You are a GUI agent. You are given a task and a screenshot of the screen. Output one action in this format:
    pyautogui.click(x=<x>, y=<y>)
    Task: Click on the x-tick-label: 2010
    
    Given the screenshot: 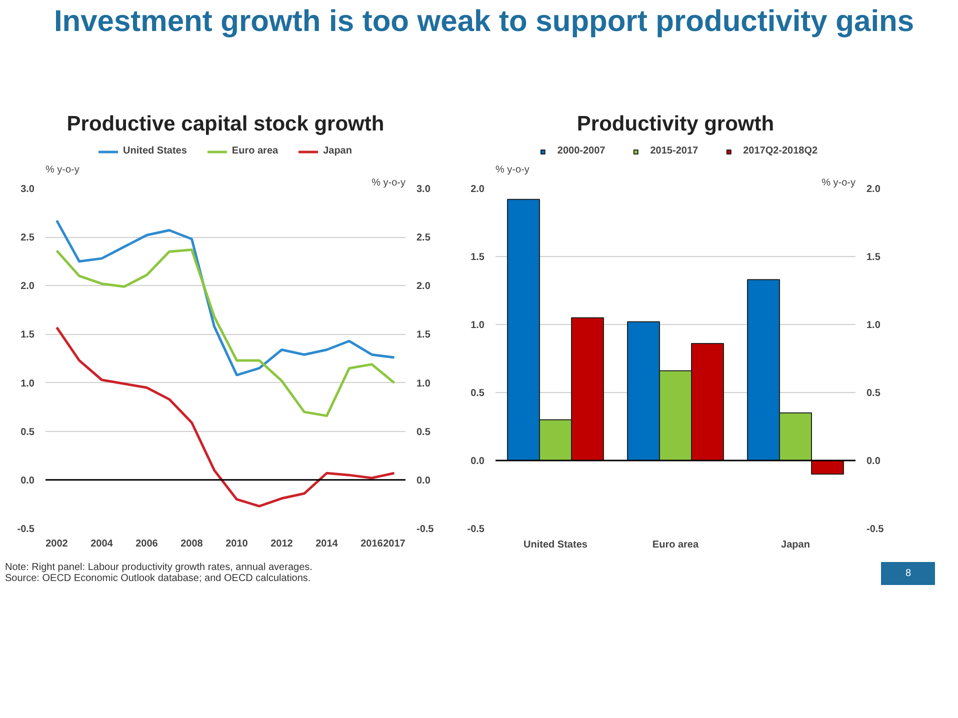 What is the action you would take?
    pyautogui.click(x=237, y=544)
    